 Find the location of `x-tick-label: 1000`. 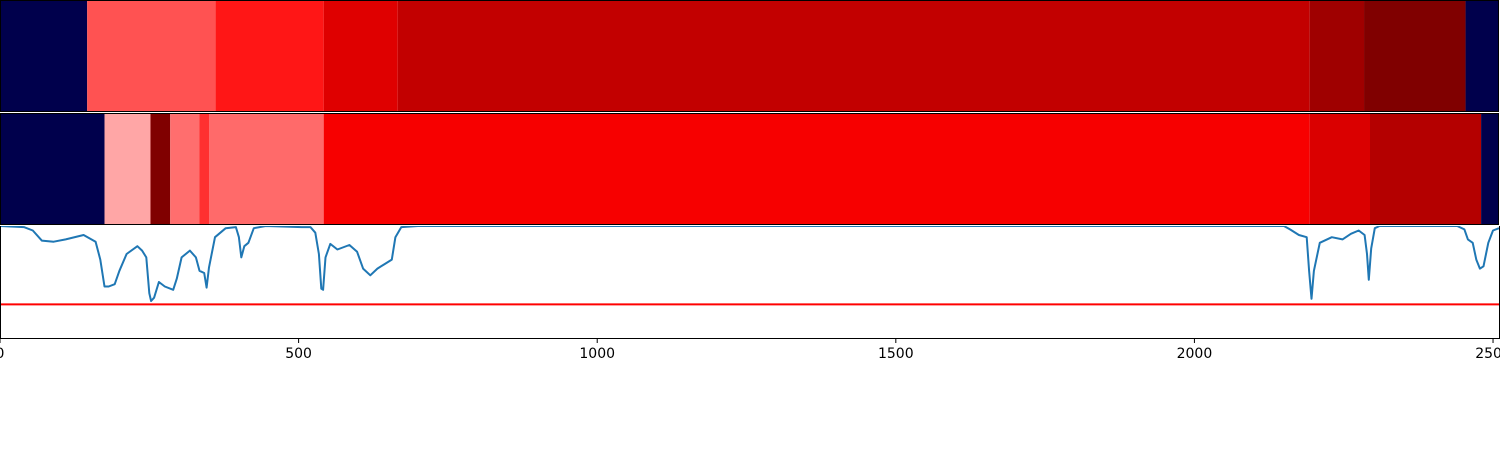

x-tick-label: 1000 is located at coordinates (597, 354).